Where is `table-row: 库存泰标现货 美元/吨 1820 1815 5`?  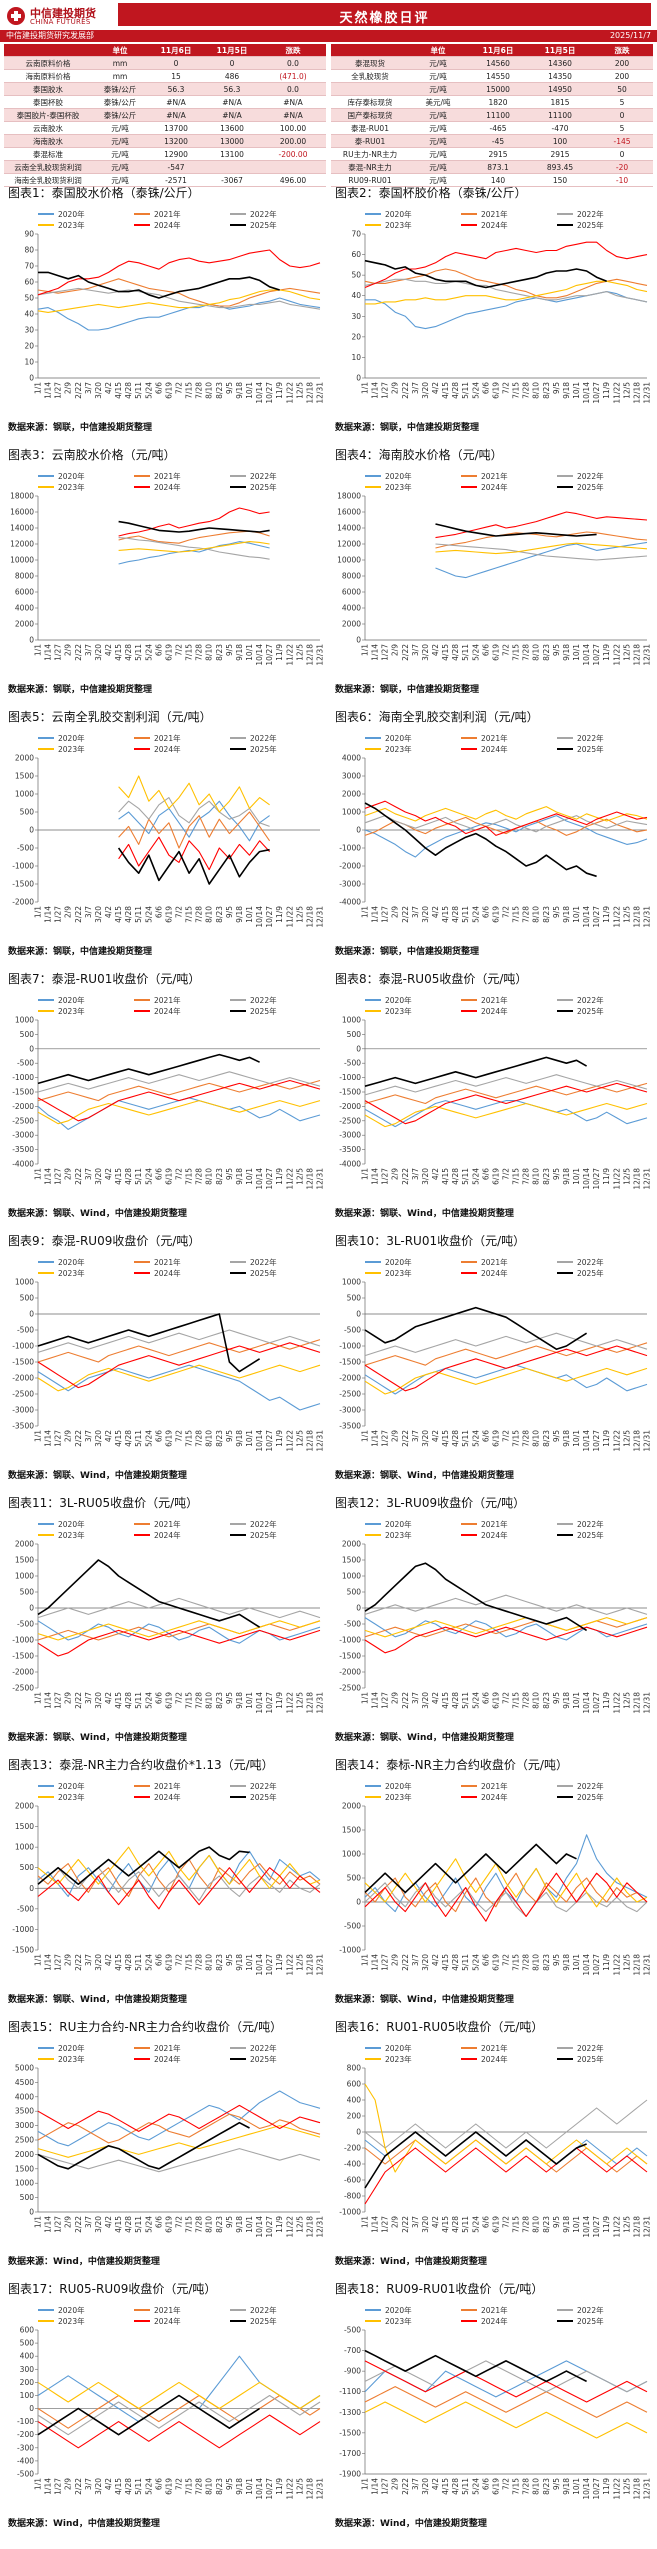
table-row: 库存泰标现货 美元/吨 1820 1815 5 is located at coordinates (492, 102).